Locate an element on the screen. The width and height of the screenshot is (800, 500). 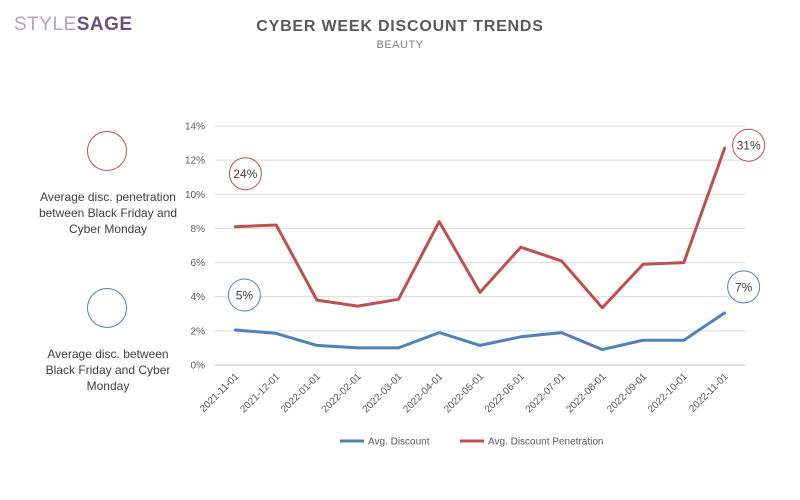
y-tick-label: 2% is located at coordinates (198, 331).